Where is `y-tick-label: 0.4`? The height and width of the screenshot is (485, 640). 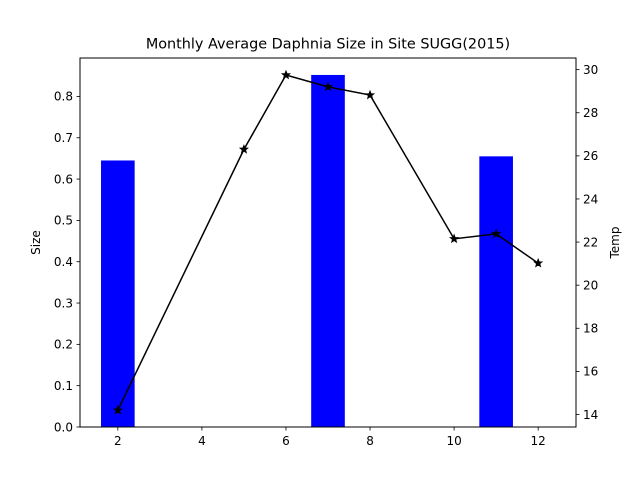 y-tick-label: 0.4 is located at coordinates (63, 262).